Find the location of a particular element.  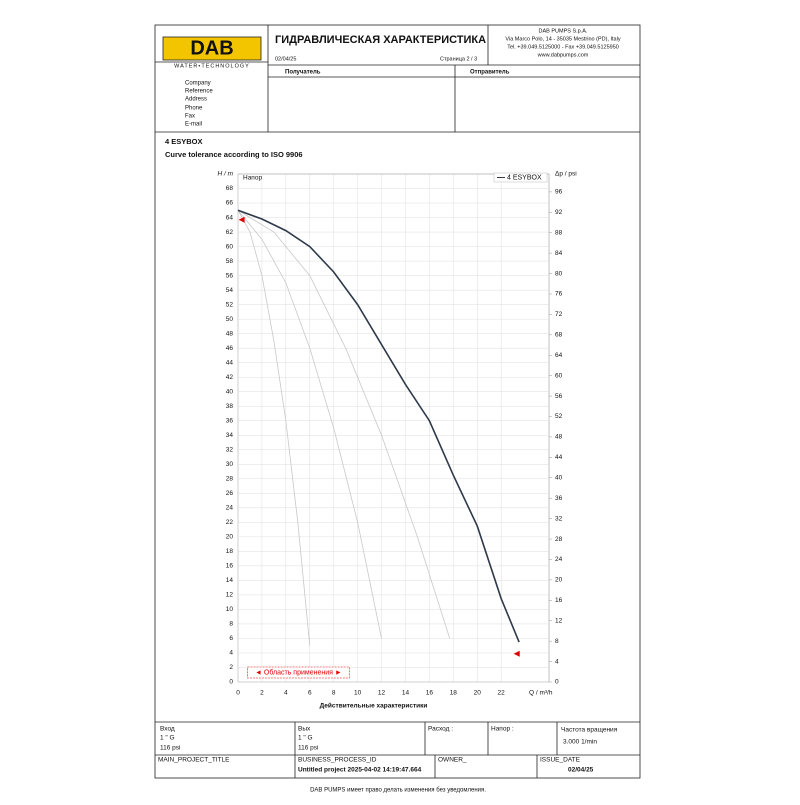

cell: OWNER_ is located at coordinates (452, 760).